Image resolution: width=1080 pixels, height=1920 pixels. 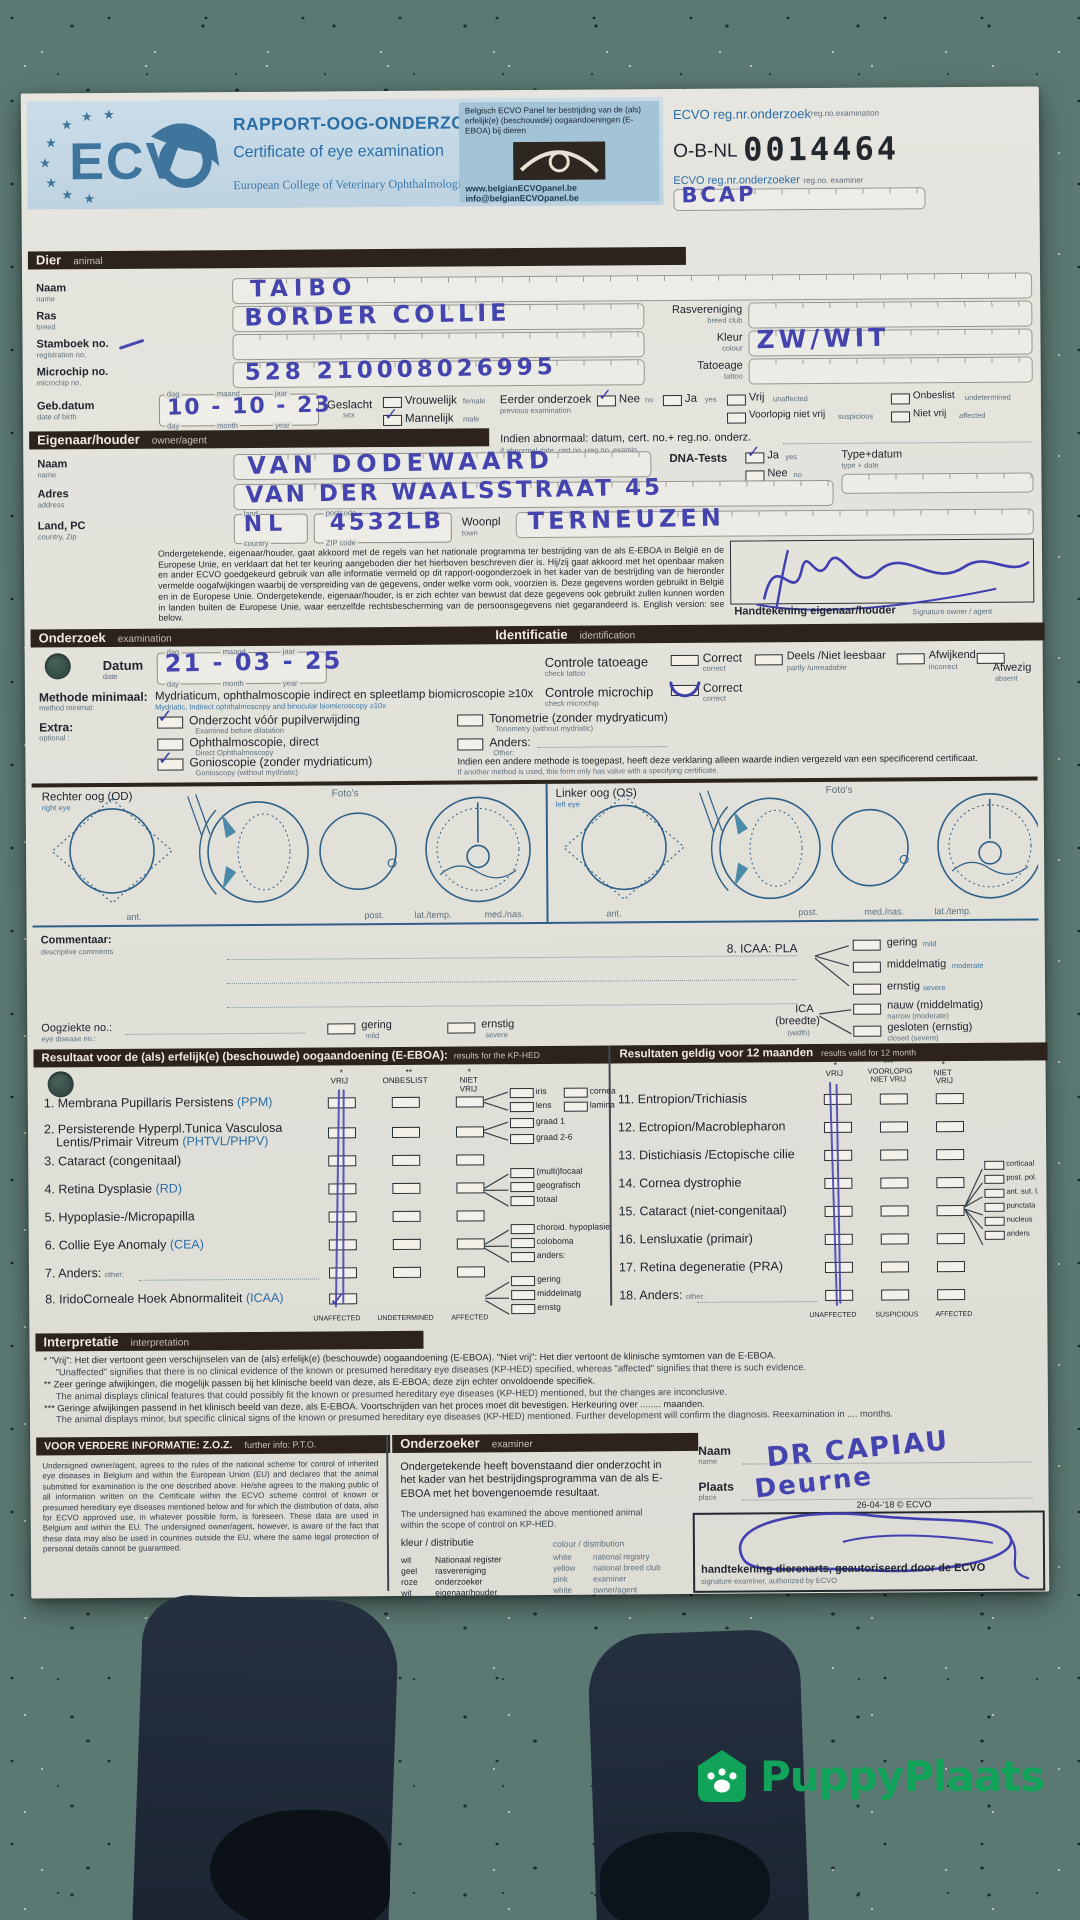 I want to click on landpc-label: Land, PC, so click(x=61, y=526).